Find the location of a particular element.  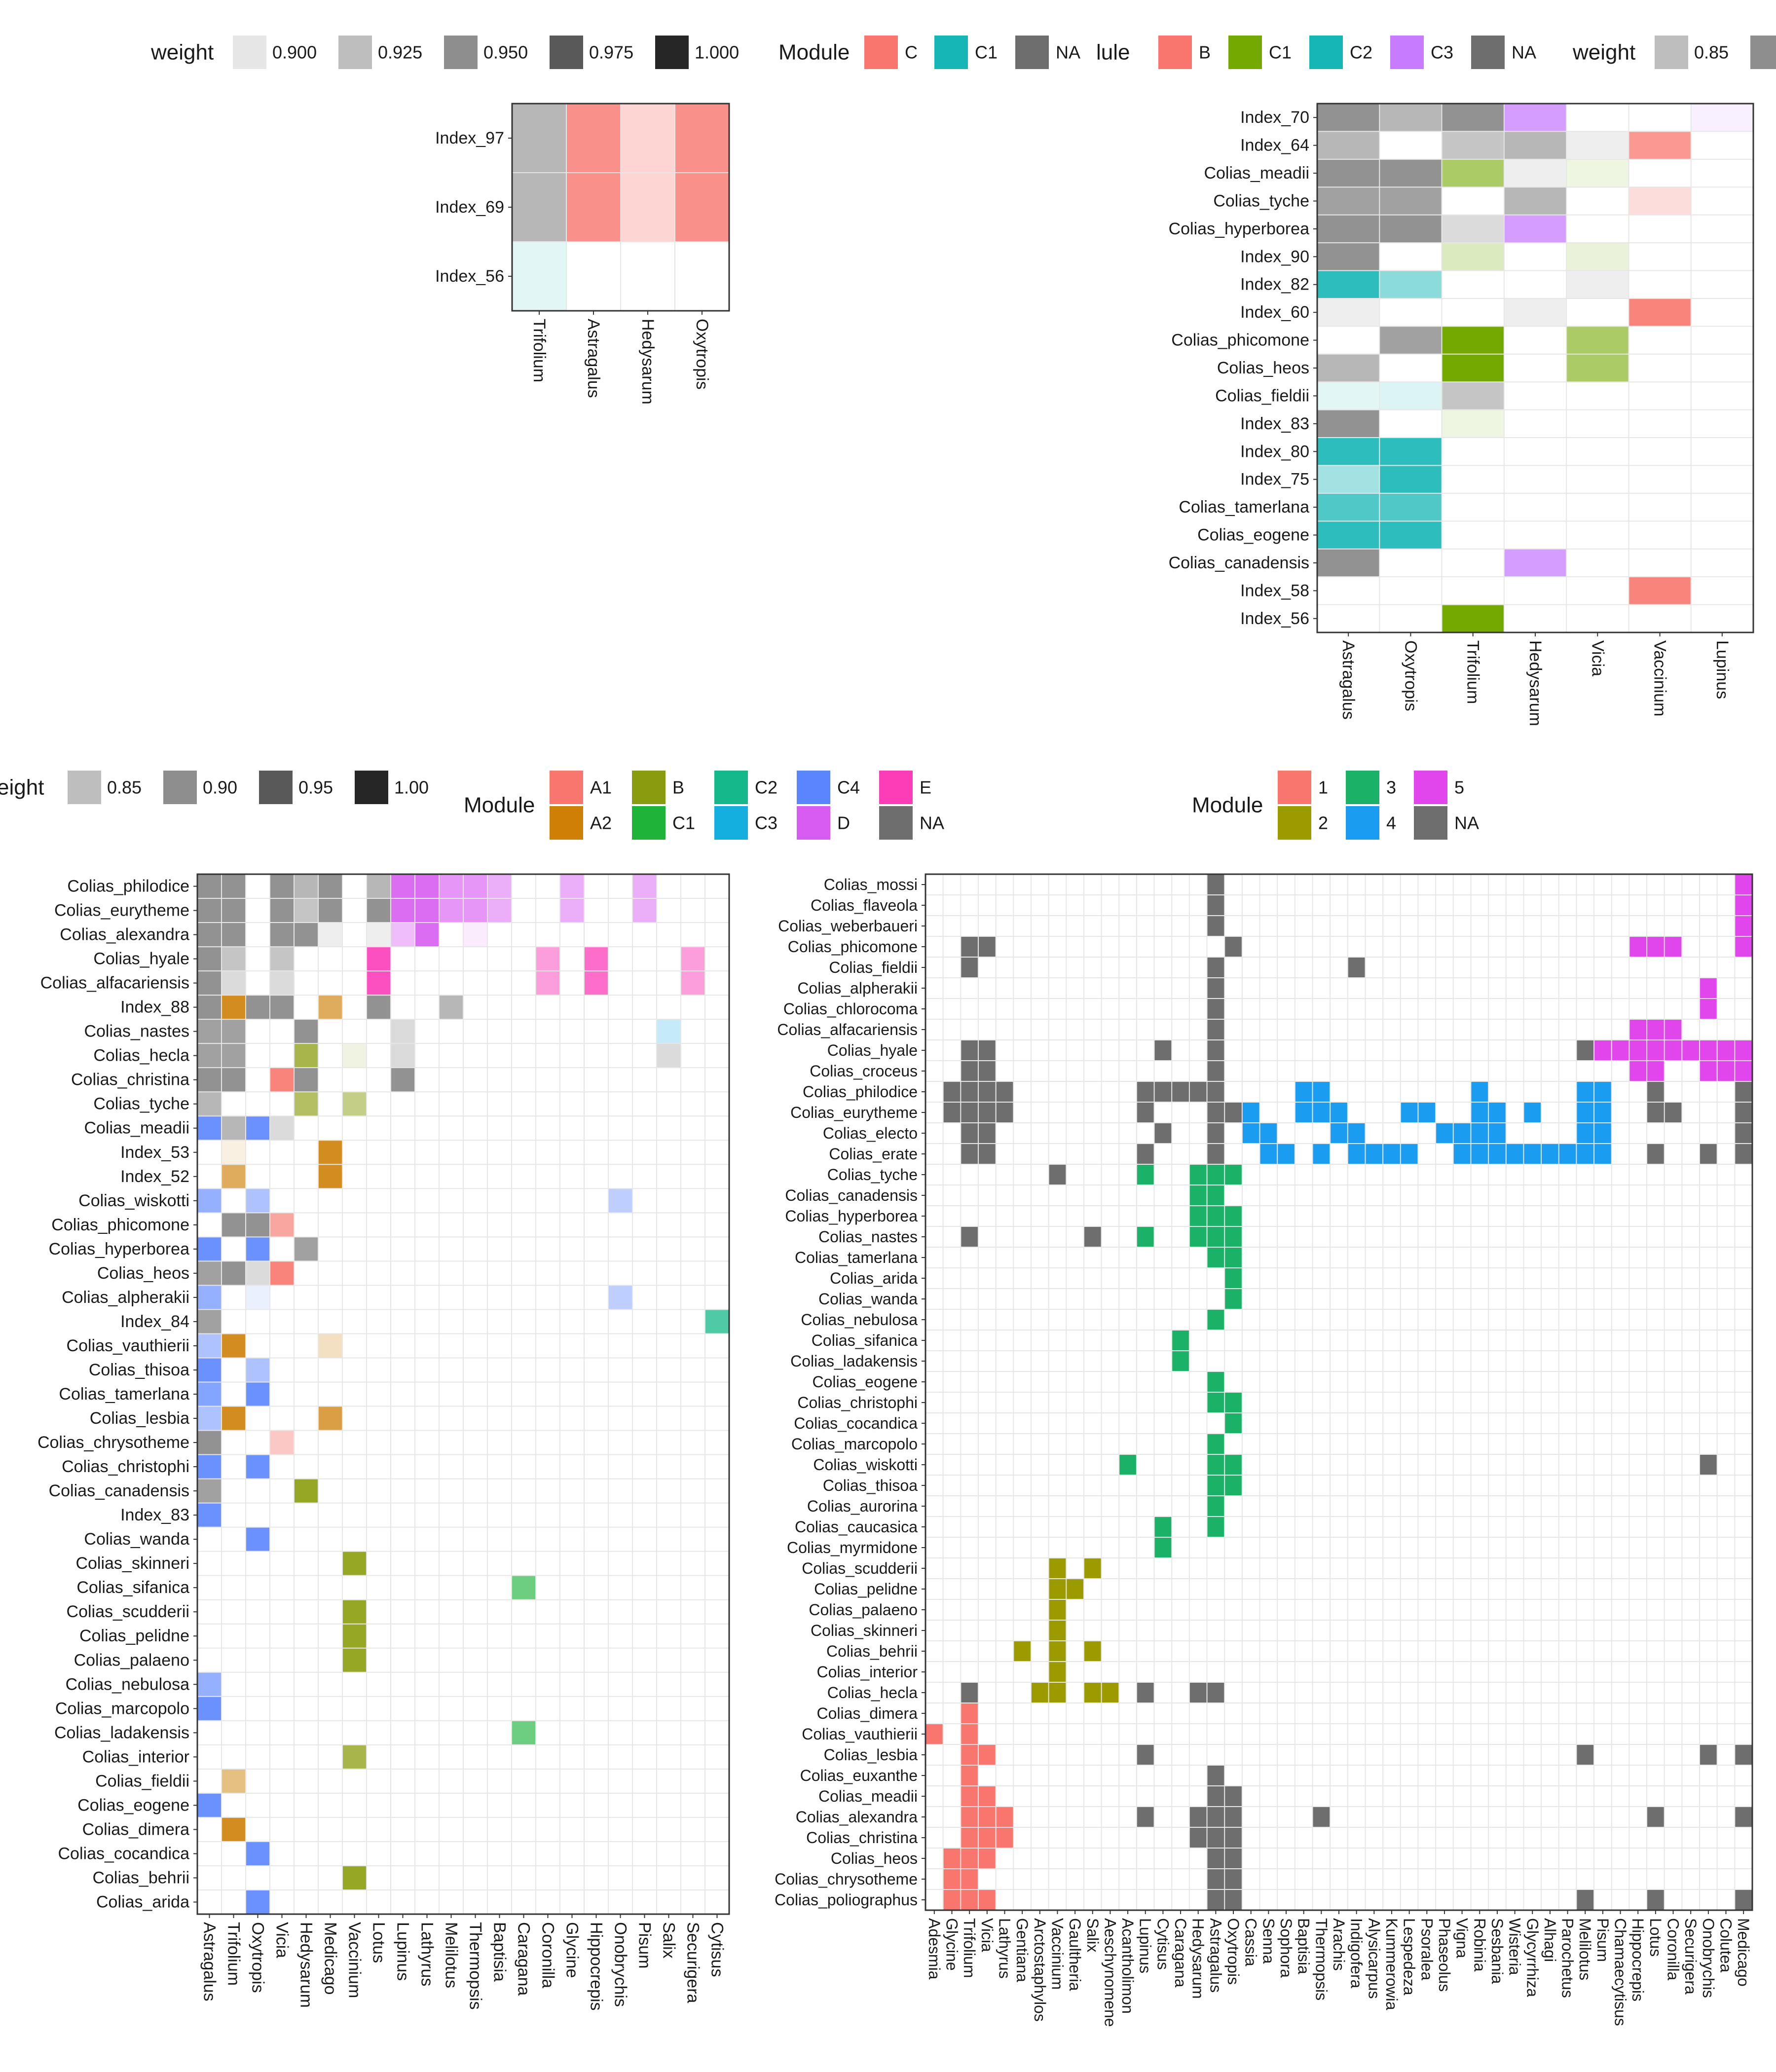

column-label: Phaseolus is located at coordinates (1445, 1955).